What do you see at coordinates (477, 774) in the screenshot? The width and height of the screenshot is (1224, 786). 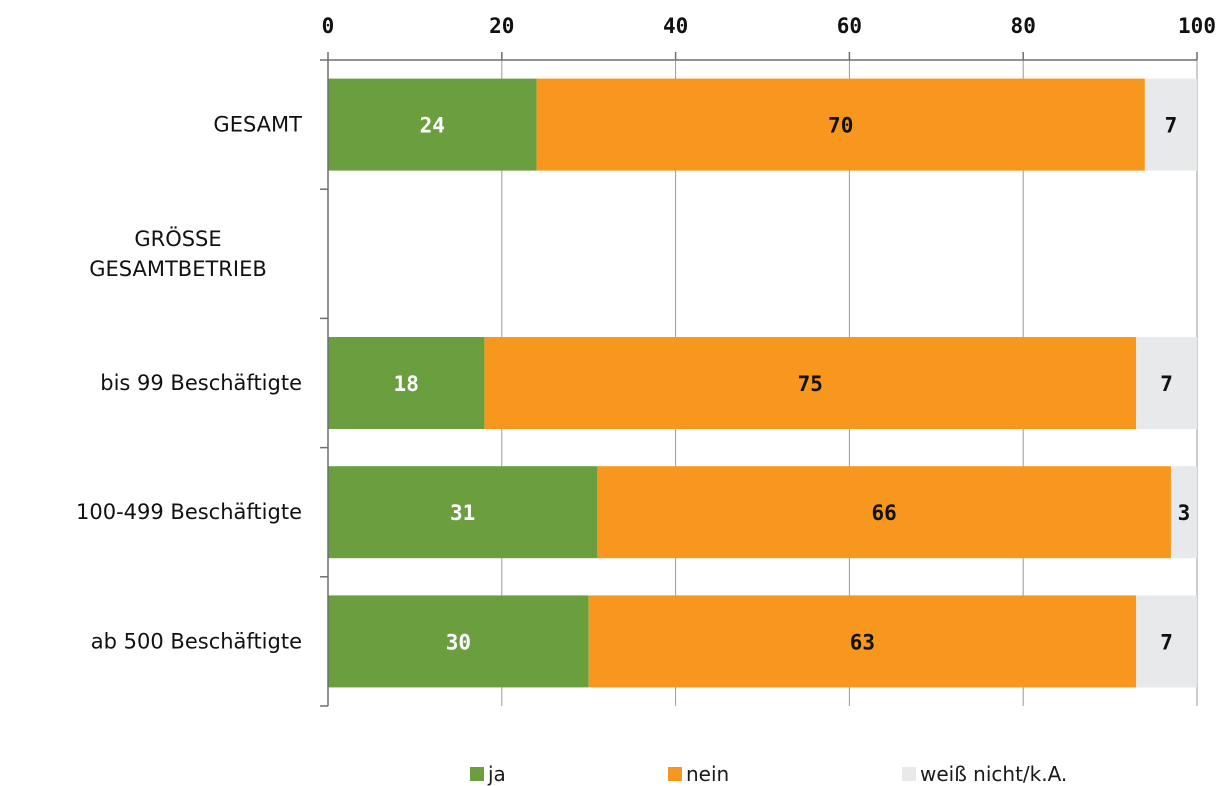 I see `legend-swatch-ja` at bounding box center [477, 774].